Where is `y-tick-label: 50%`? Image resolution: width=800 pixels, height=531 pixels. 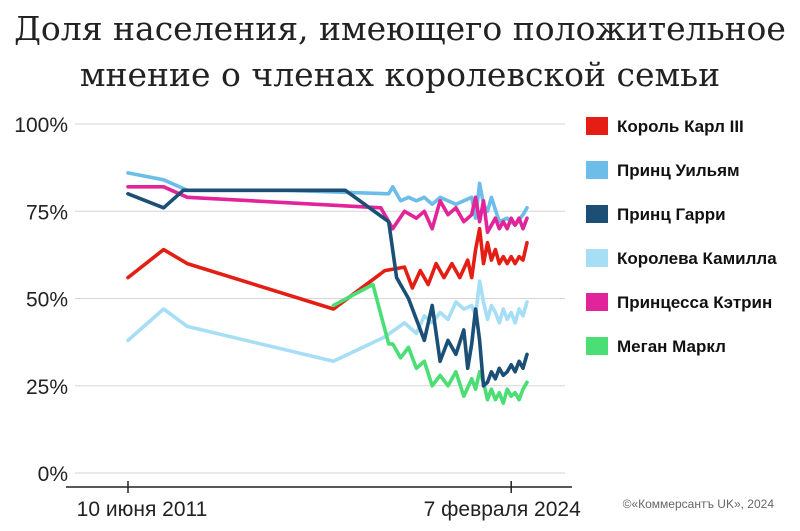
y-tick-label: 50% is located at coordinates (47, 300).